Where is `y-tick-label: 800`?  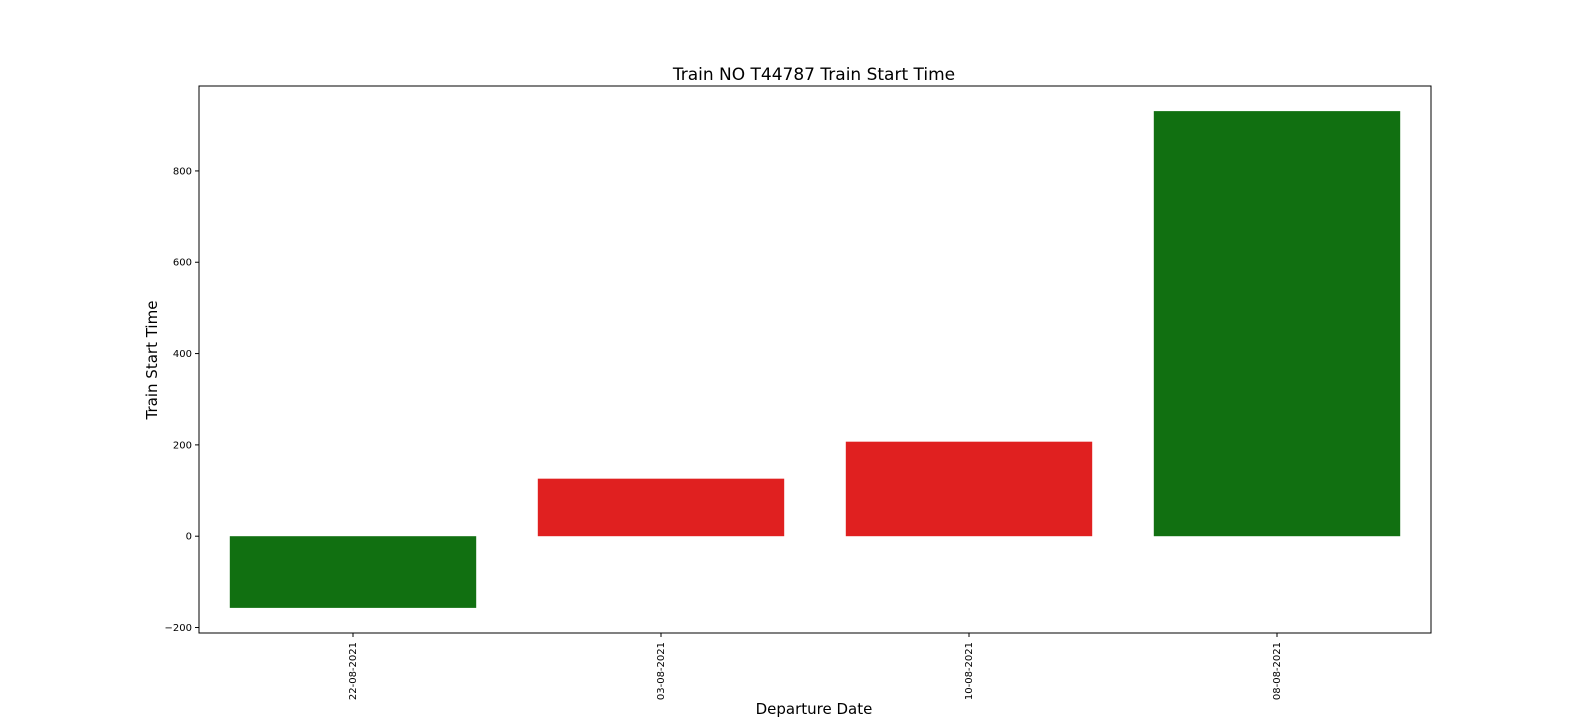
y-tick-label: 800 is located at coordinates (182, 171).